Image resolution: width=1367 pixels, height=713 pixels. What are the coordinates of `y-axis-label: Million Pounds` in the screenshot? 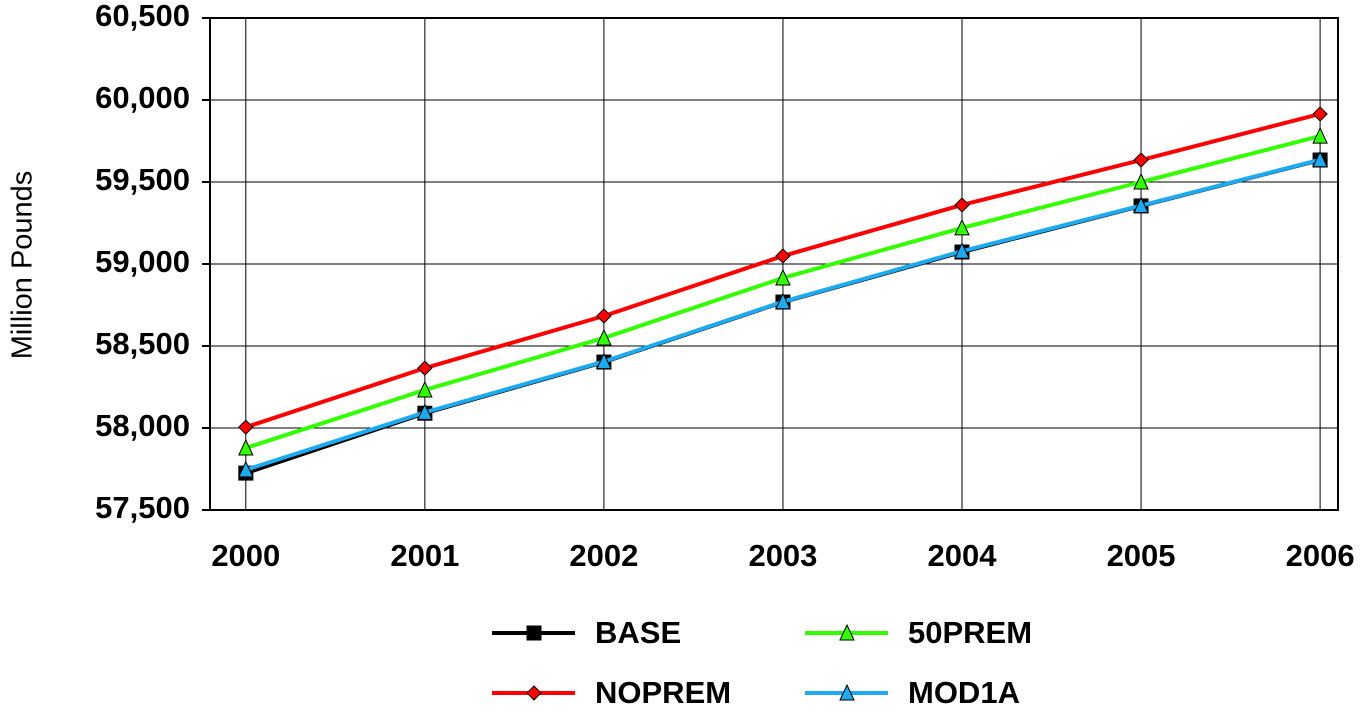 It's located at (23, 265).